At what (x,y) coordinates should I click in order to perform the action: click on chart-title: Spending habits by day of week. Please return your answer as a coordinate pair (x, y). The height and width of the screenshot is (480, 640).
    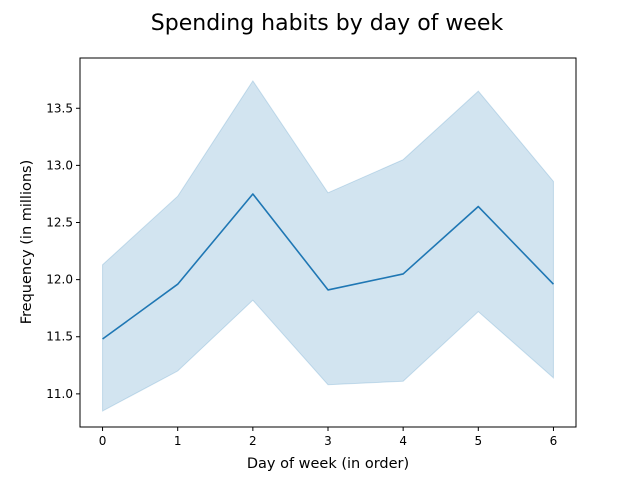
    Looking at the image, I should click on (327, 23).